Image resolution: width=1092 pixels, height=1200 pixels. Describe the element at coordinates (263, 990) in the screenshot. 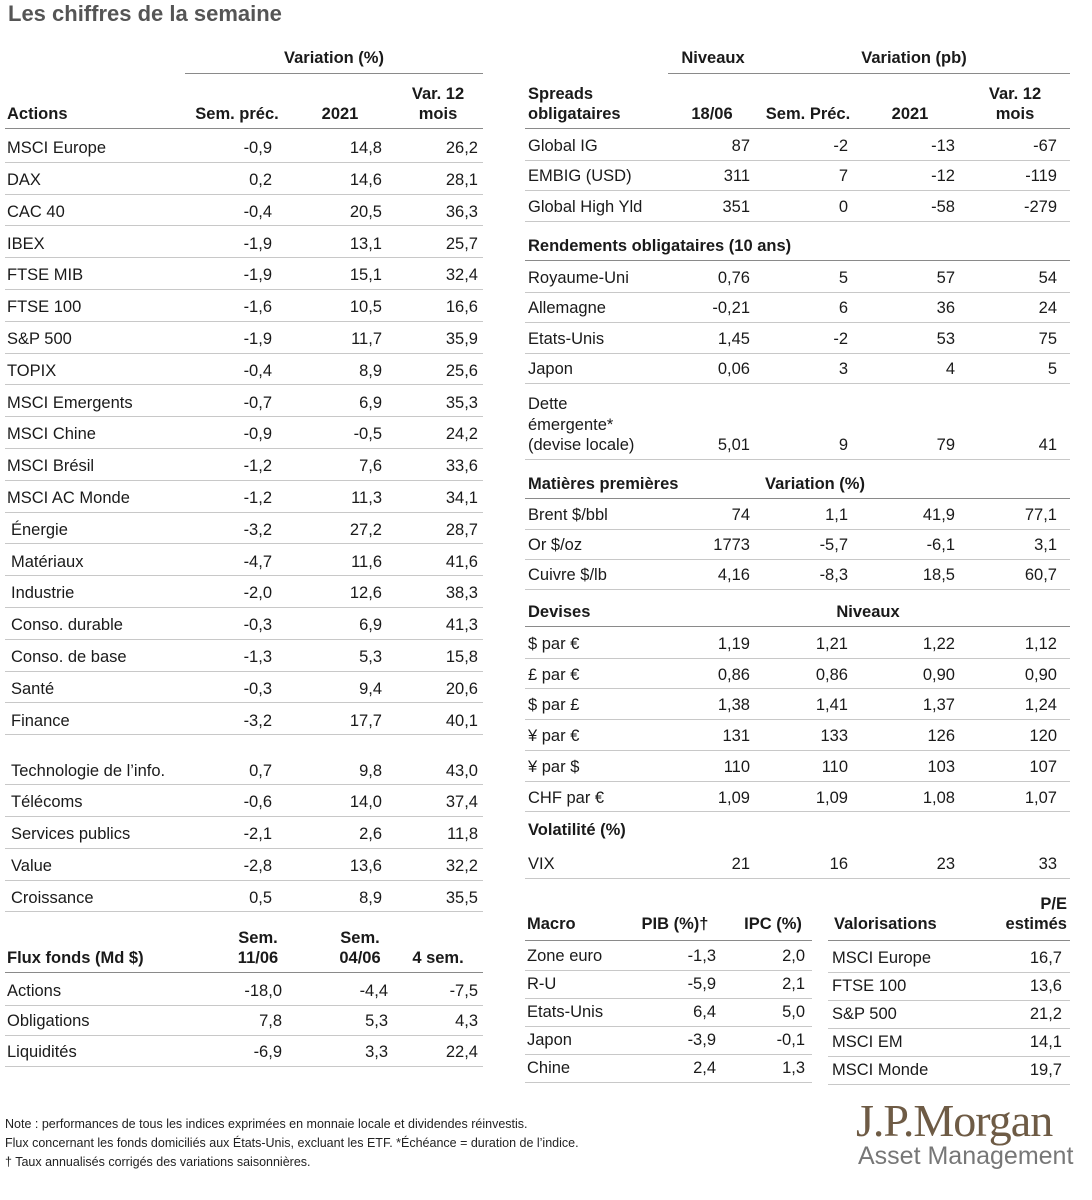

I see `cell-value: -18,0` at that location.